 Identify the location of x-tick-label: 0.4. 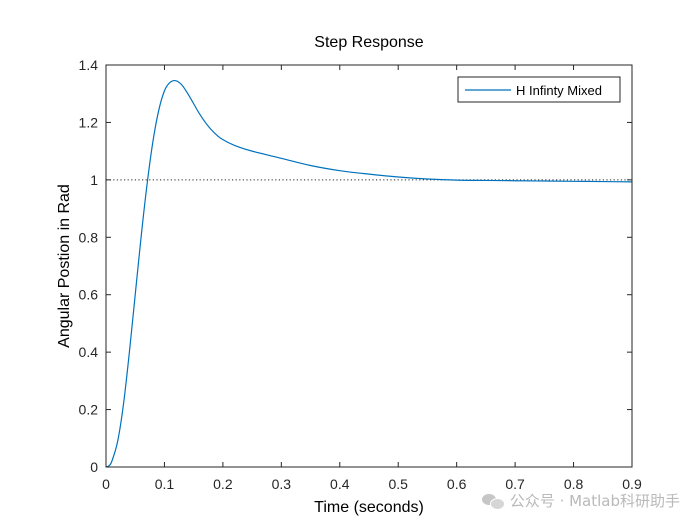
(340, 484).